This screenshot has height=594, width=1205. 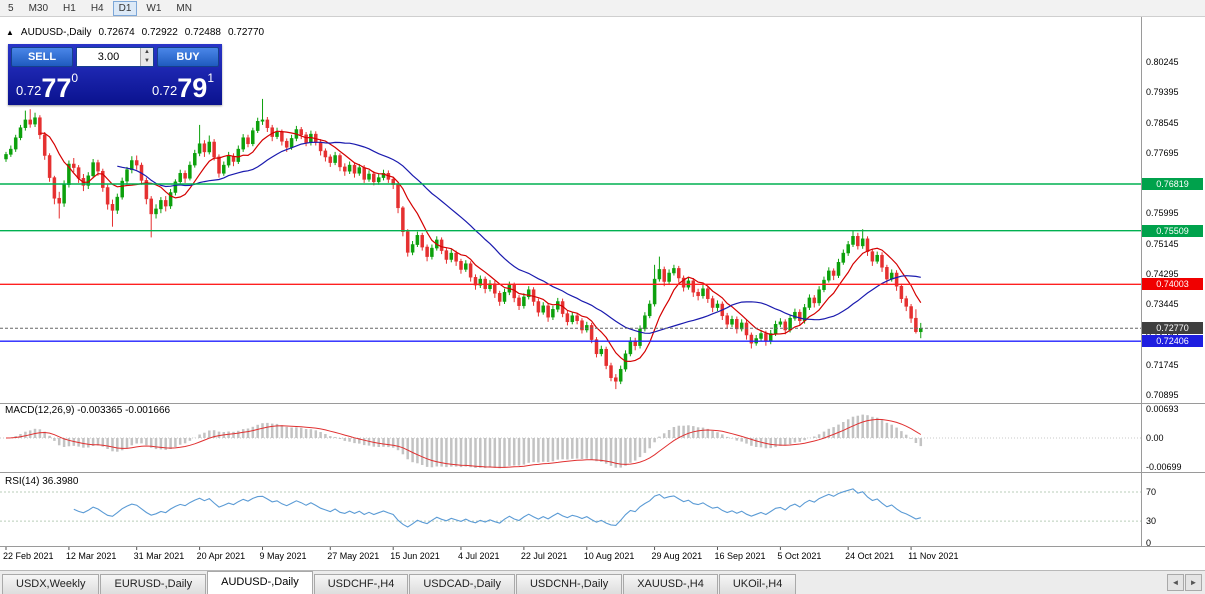 What do you see at coordinates (154, 8) in the screenshot?
I see `timeframe-button-w1: W1` at bounding box center [154, 8].